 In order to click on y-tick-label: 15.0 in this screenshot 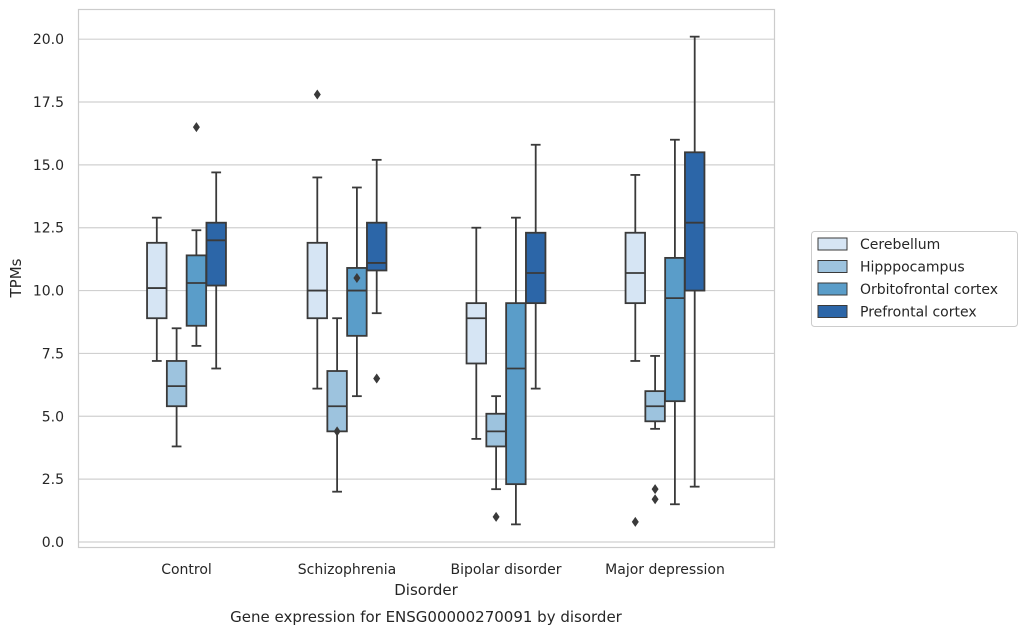, I will do `click(48, 166)`.